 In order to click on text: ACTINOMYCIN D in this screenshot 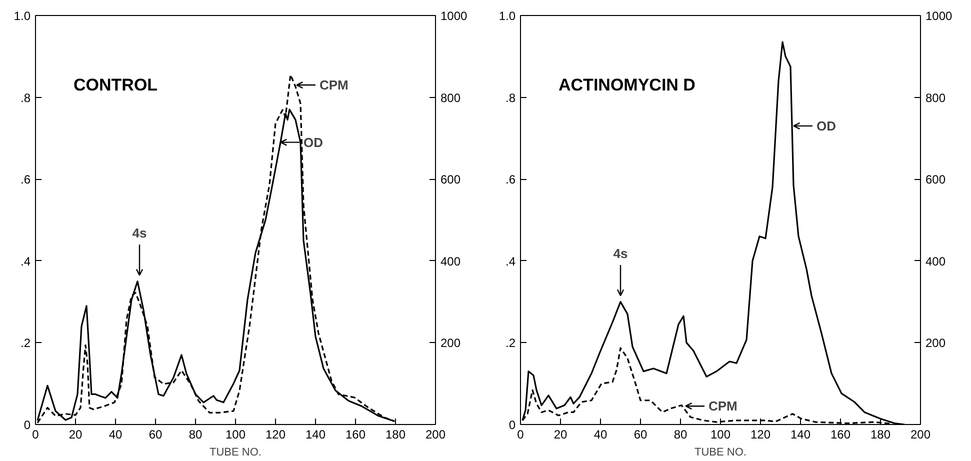, I will do `click(627, 85)`.